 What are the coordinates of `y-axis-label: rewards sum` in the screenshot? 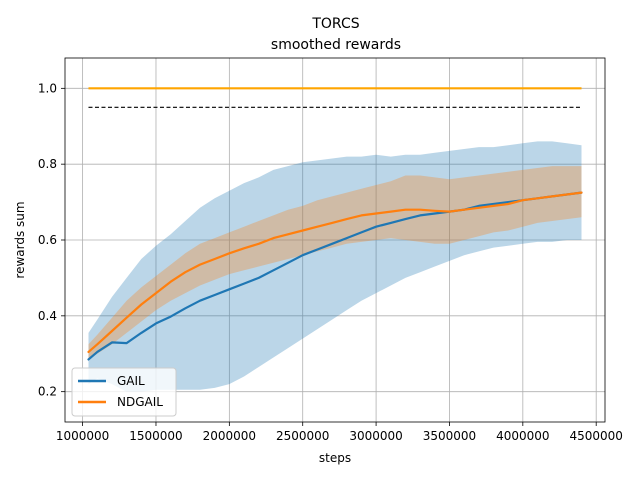 It's located at (20, 239).